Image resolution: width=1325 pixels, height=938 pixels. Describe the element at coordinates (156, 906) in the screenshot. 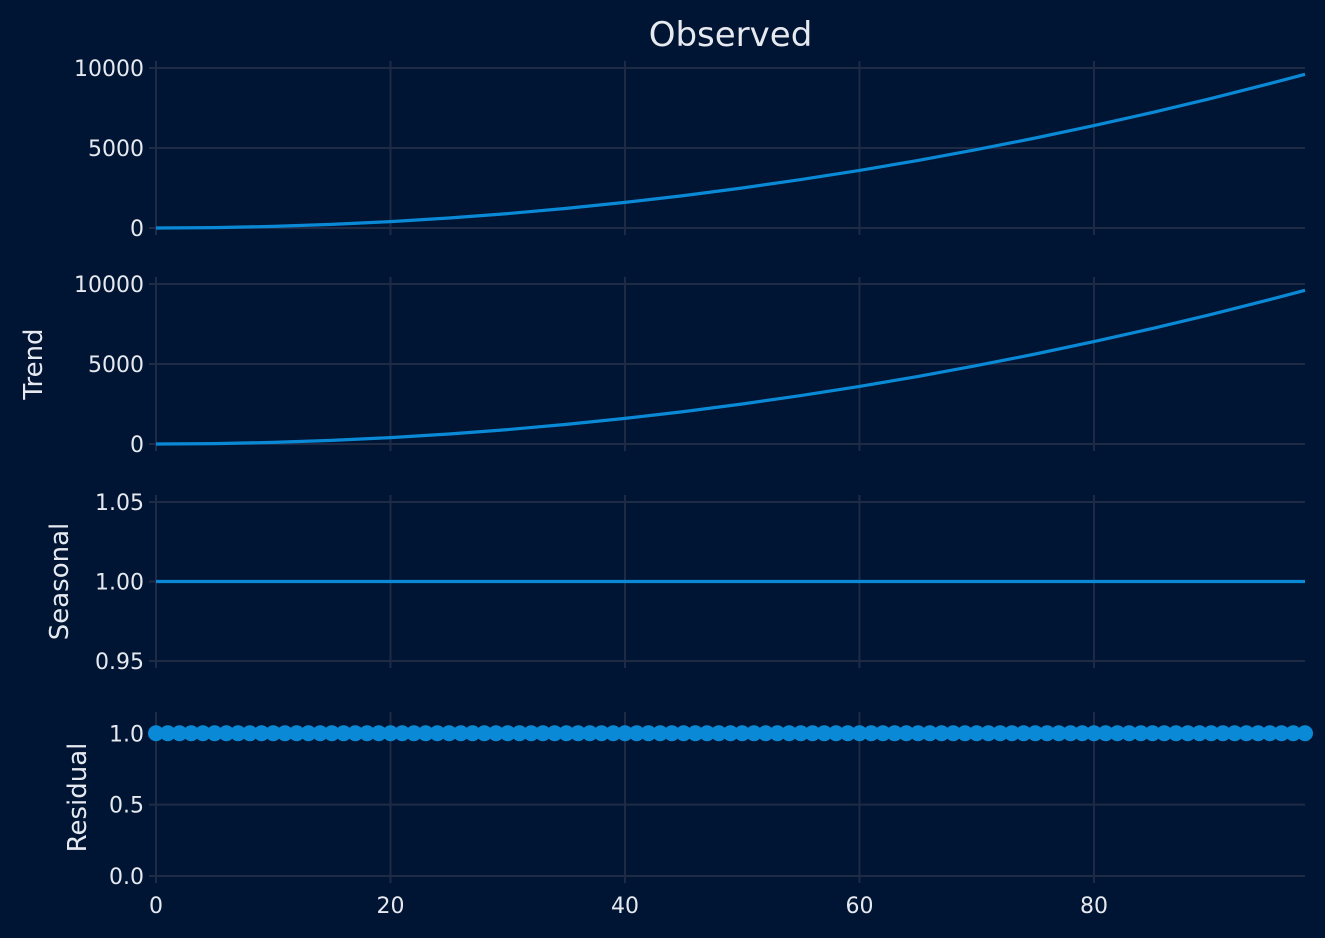

I see `xtick-label-0: 0` at that location.